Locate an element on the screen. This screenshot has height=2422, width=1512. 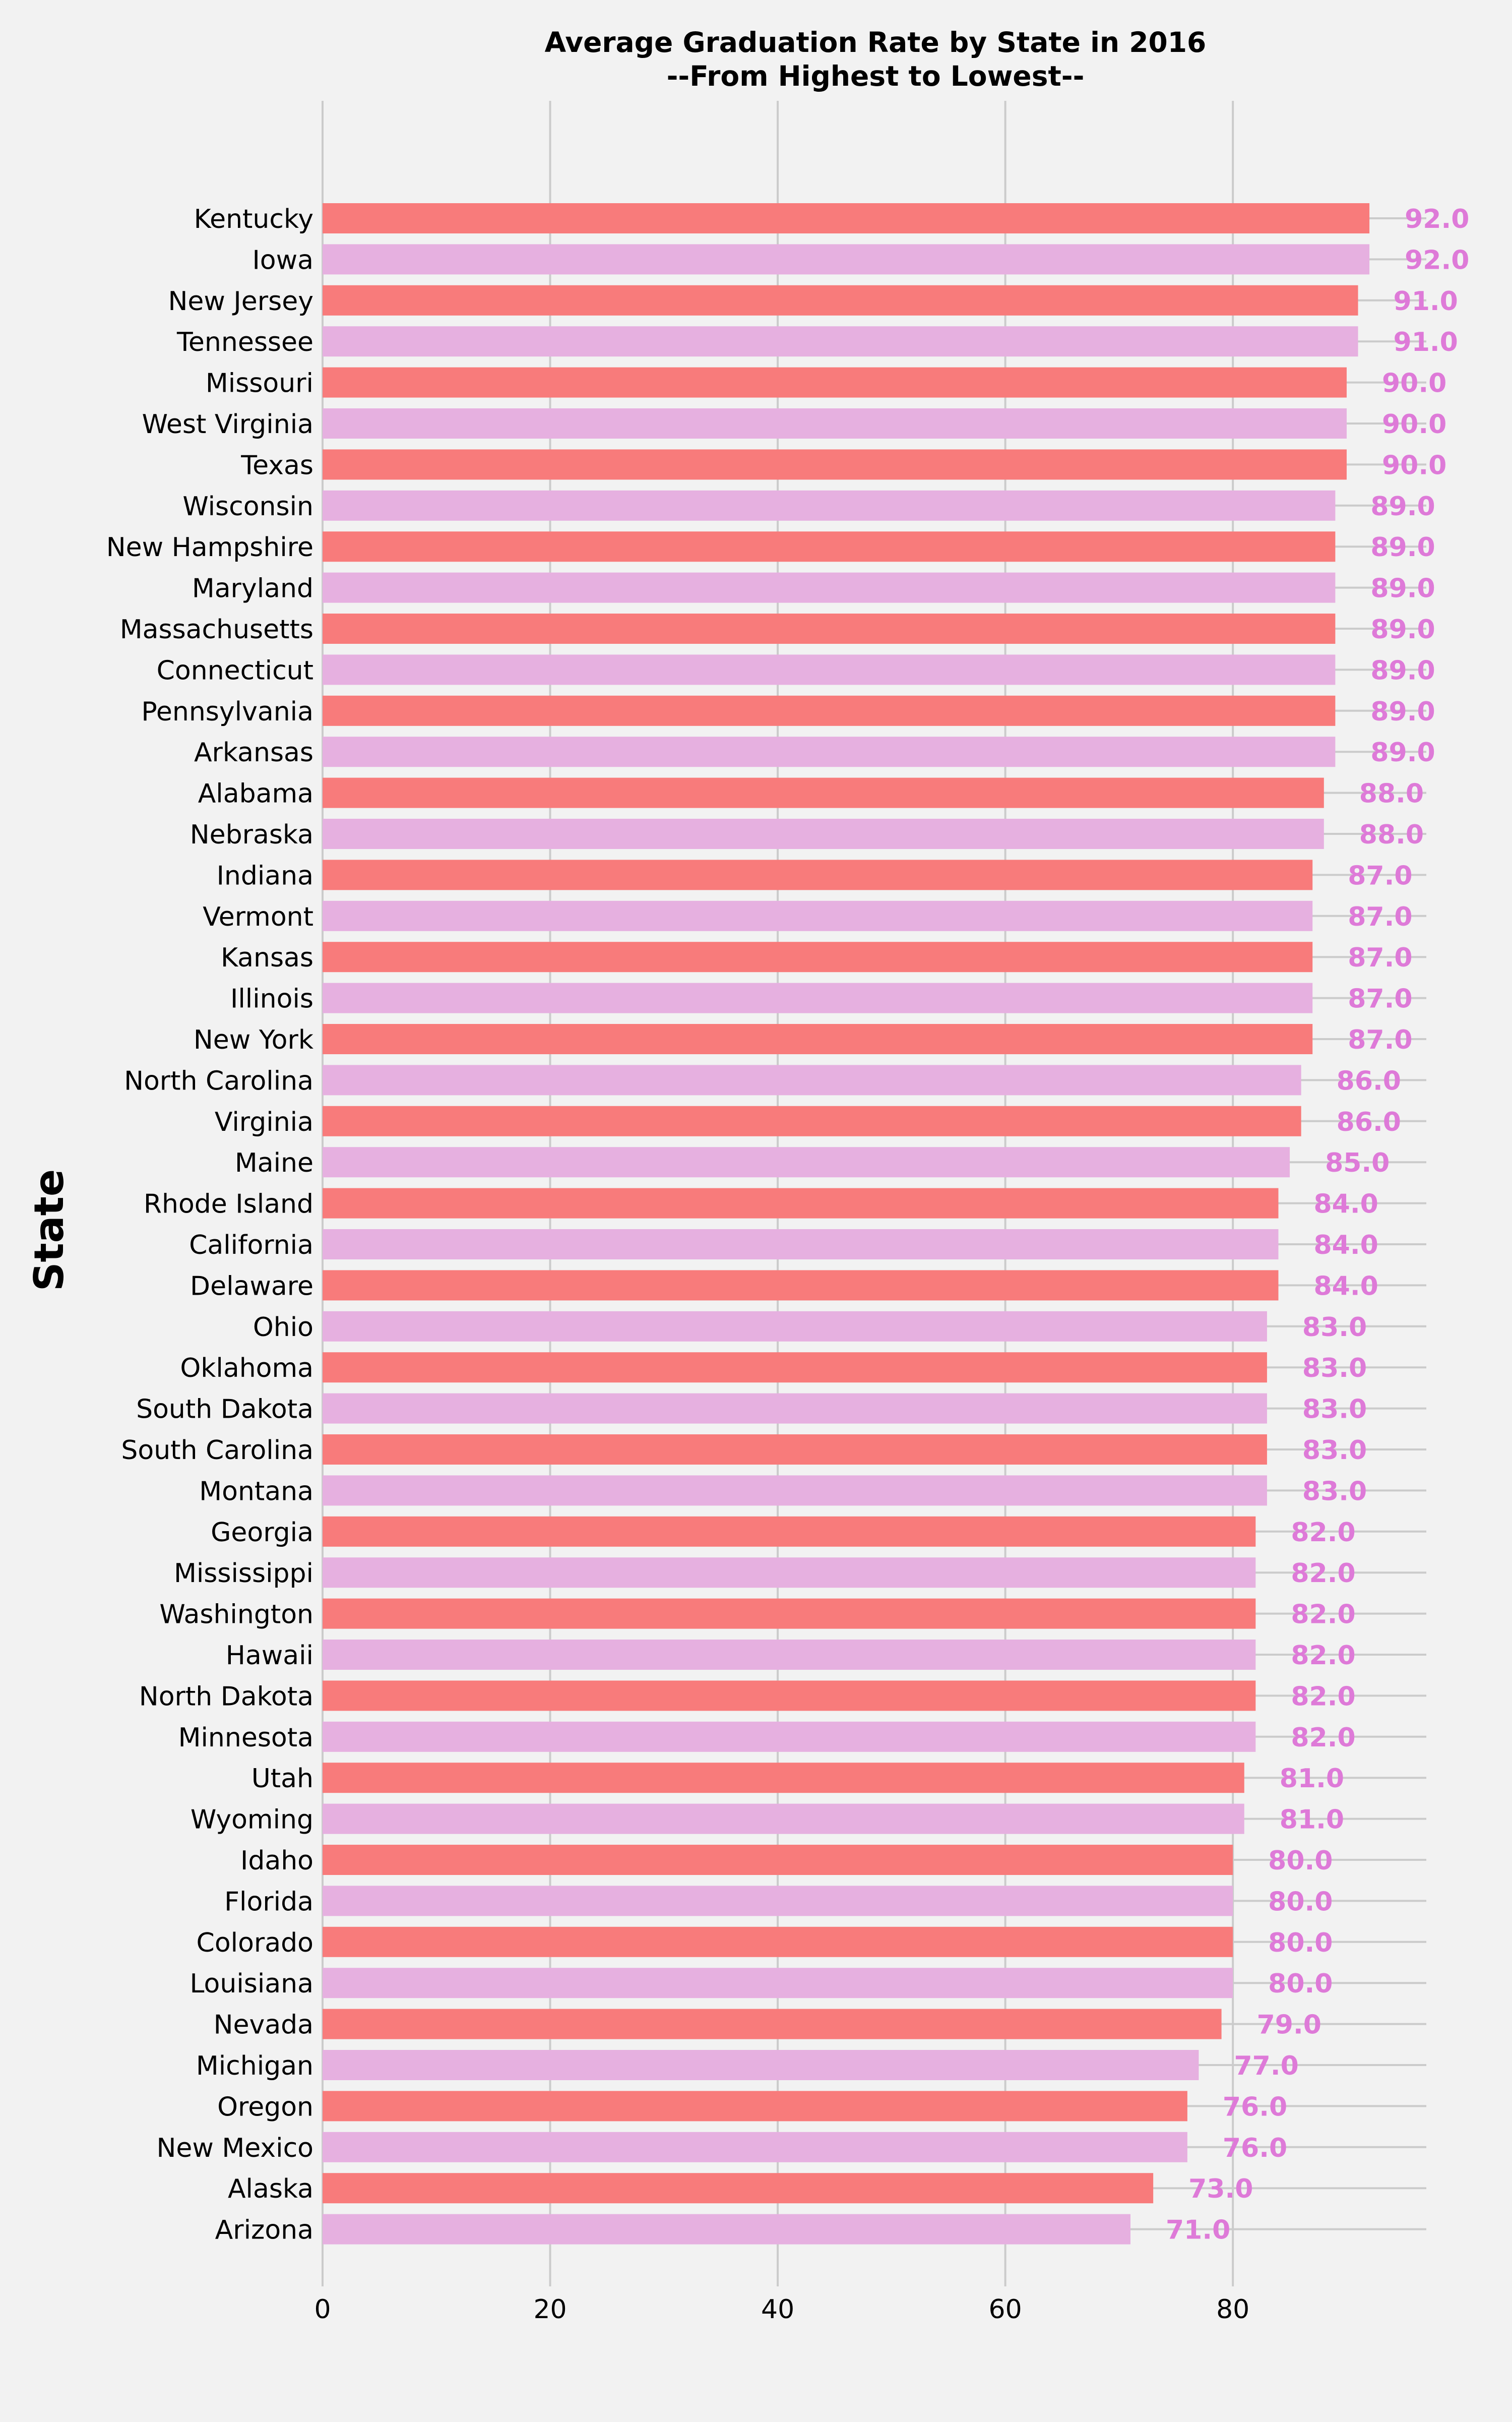
y-tick-label: Hawaii is located at coordinates (270, 1656).